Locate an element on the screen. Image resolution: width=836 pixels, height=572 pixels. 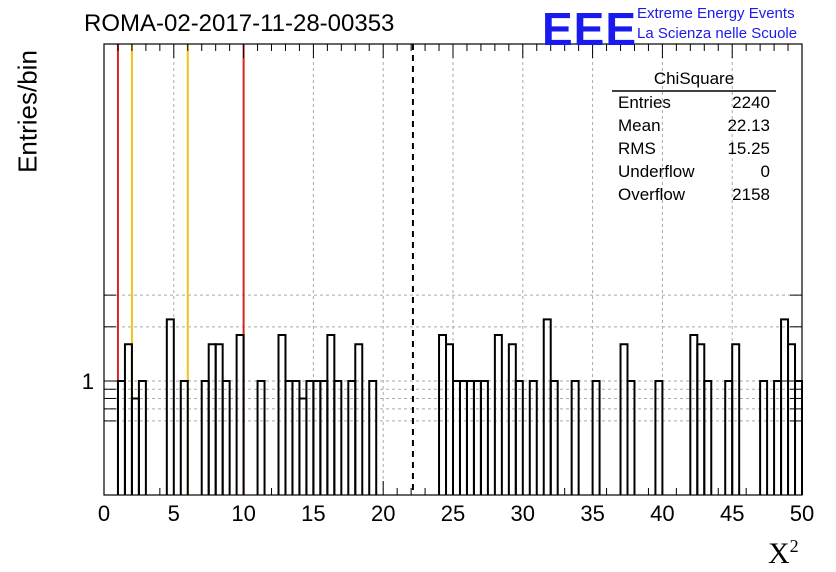
y-axis-label: Entries/bin is located at coordinates (27, 111).